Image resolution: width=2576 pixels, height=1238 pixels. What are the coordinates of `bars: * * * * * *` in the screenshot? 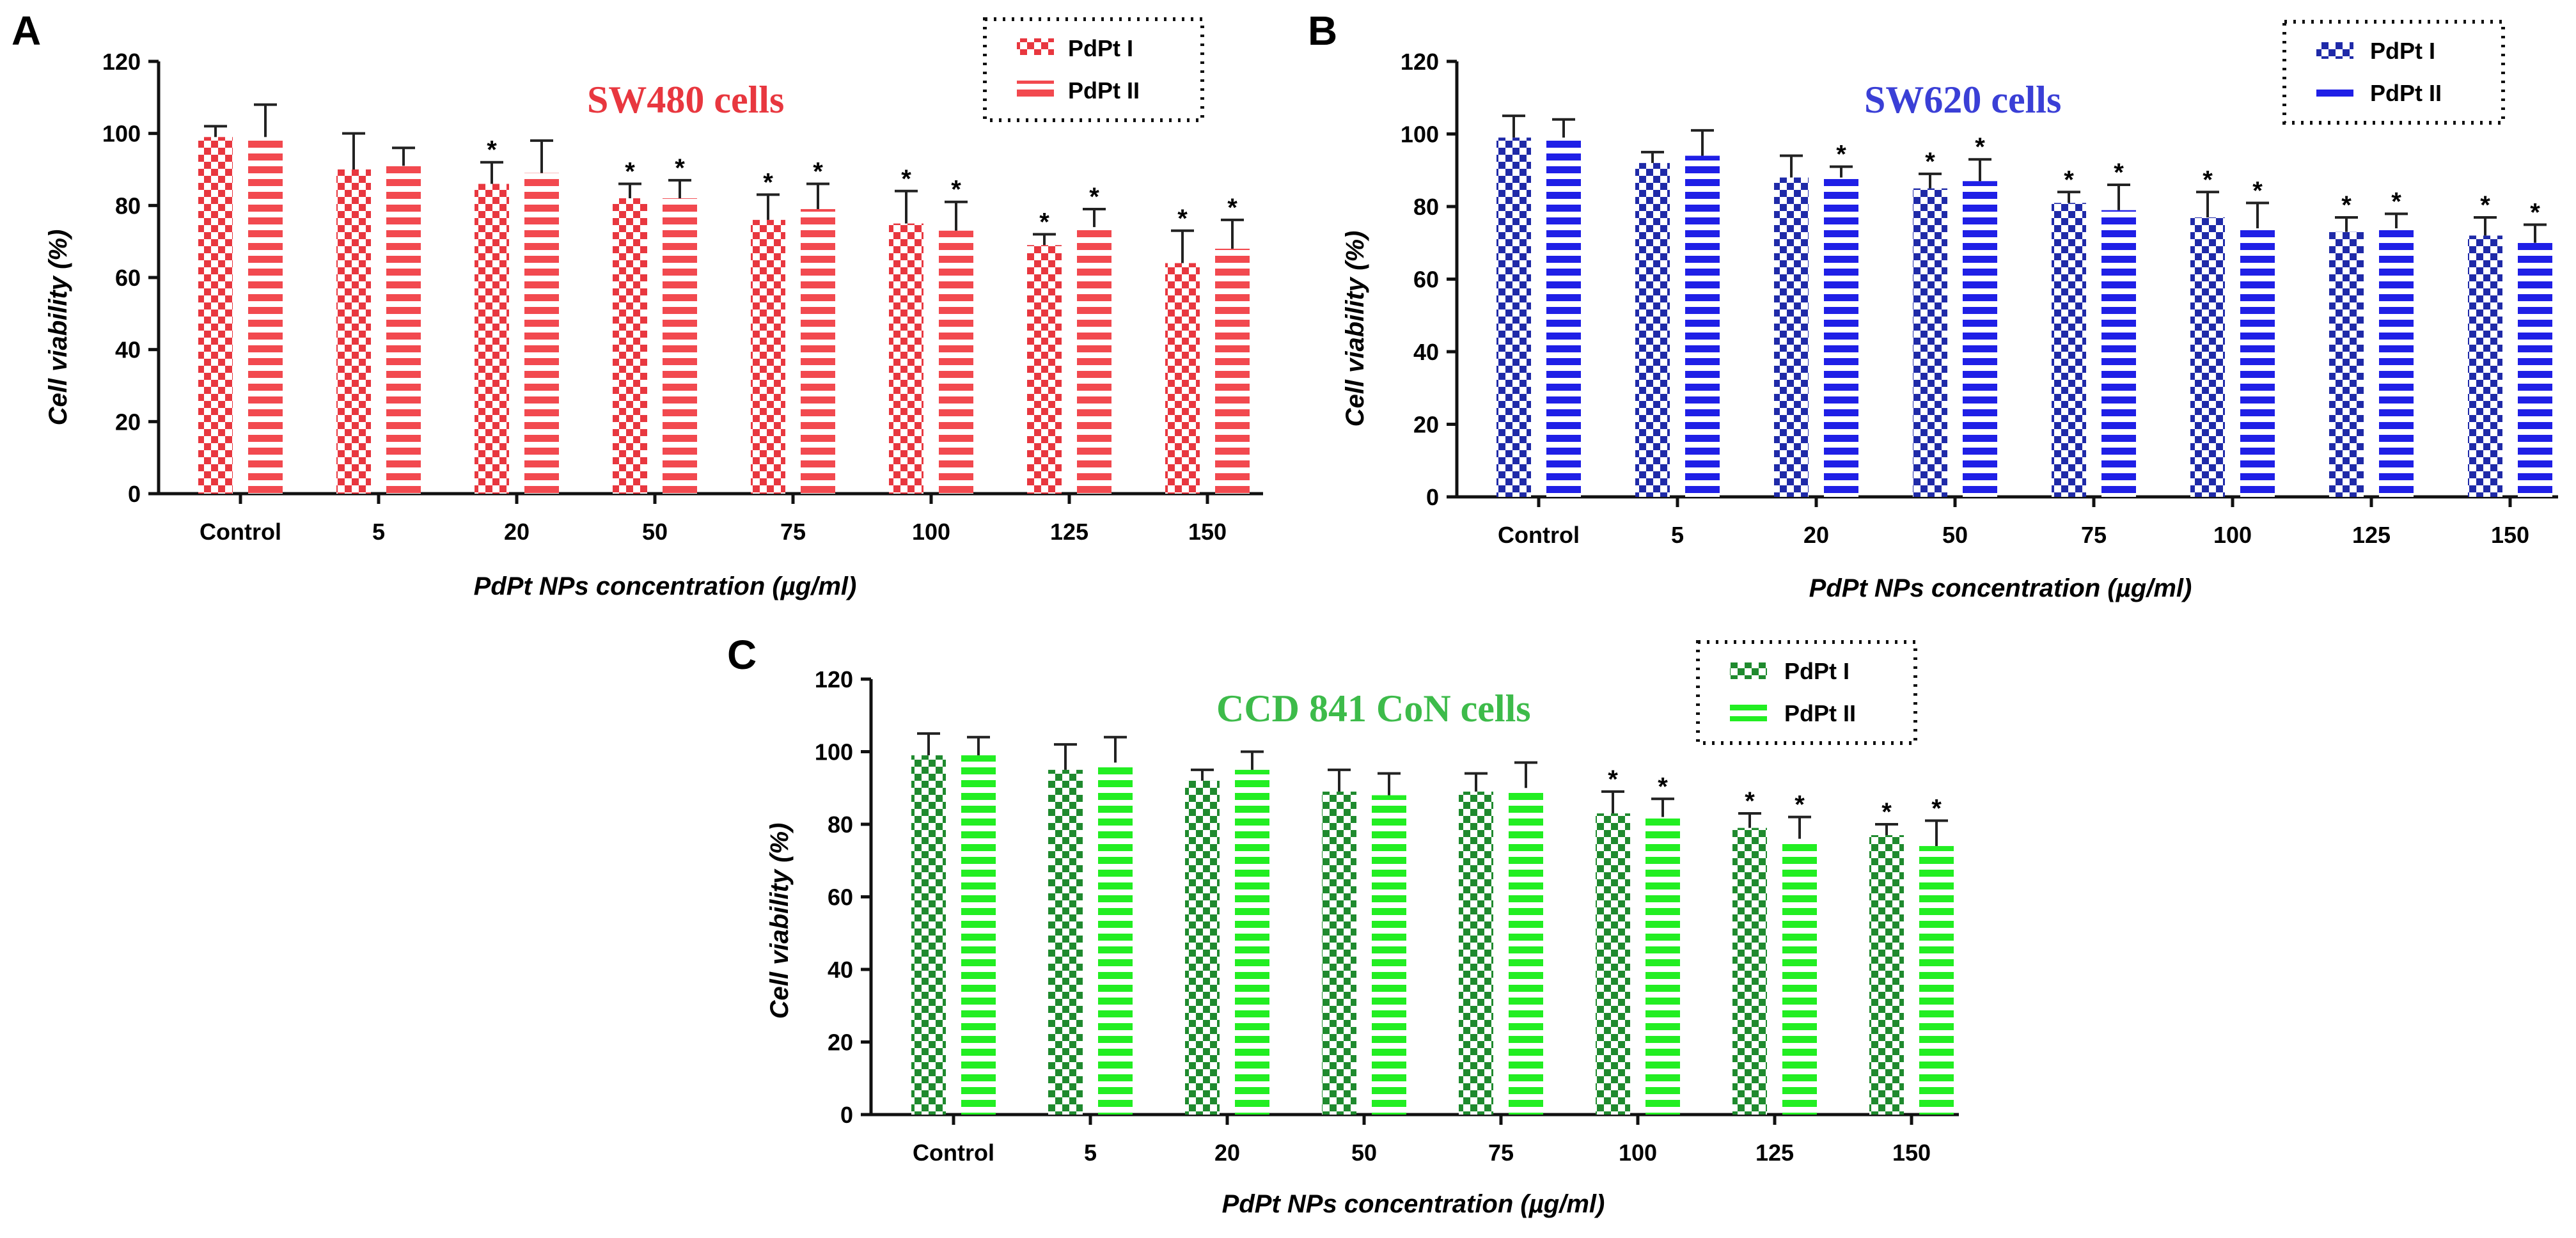 It's located at (1432, 924).